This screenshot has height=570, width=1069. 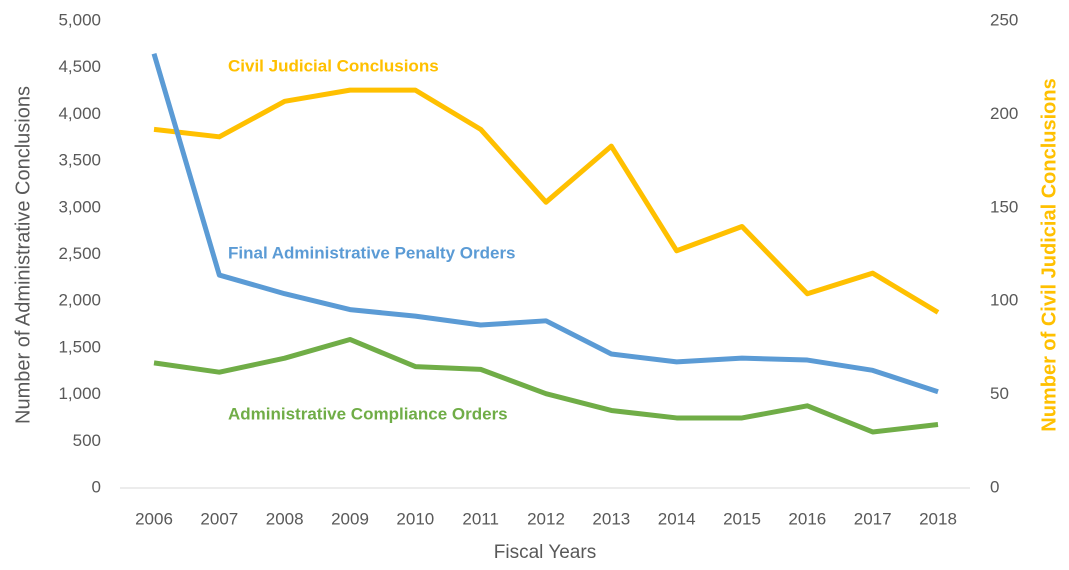 What do you see at coordinates (1049, 254) in the screenshot?
I see `y2-axis-title: Number of Civil Judicial Conclusions` at bounding box center [1049, 254].